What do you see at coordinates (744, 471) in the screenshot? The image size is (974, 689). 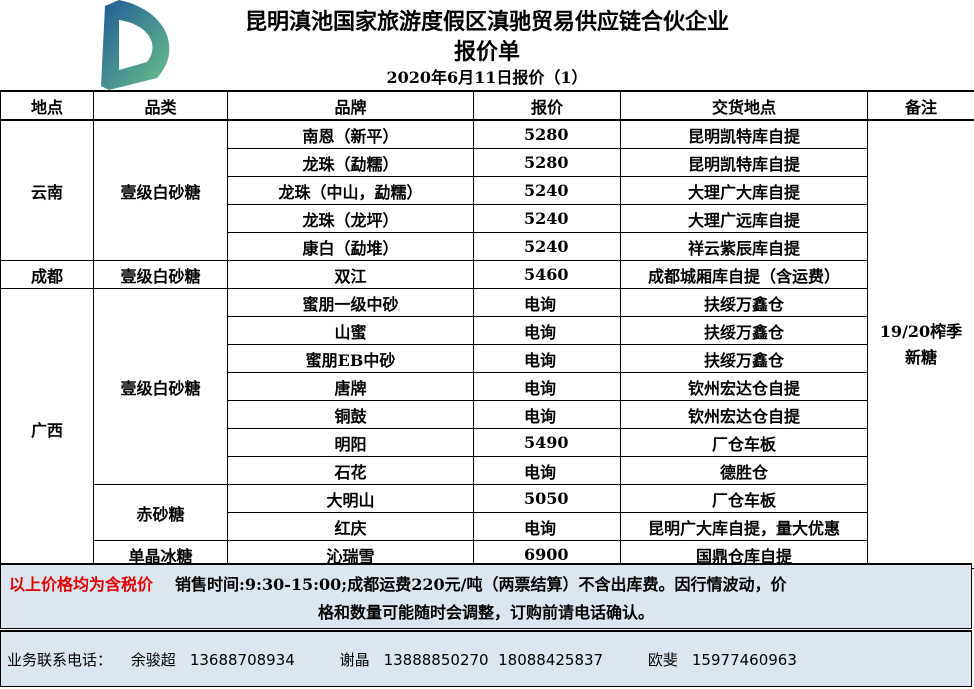 I see `delivery-cell: 德胜仓` at bounding box center [744, 471].